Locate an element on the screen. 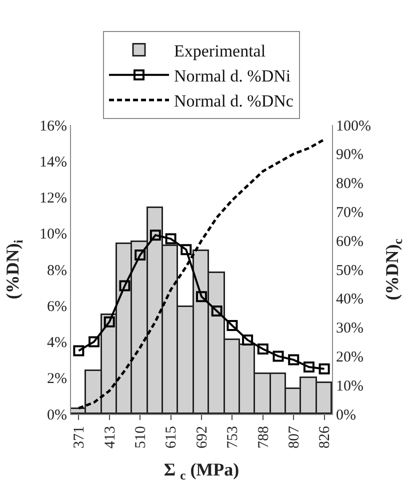 Image resolution: width=411 pixels, height=504 pixels. y-tick-label: 2% is located at coordinates (57, 379).